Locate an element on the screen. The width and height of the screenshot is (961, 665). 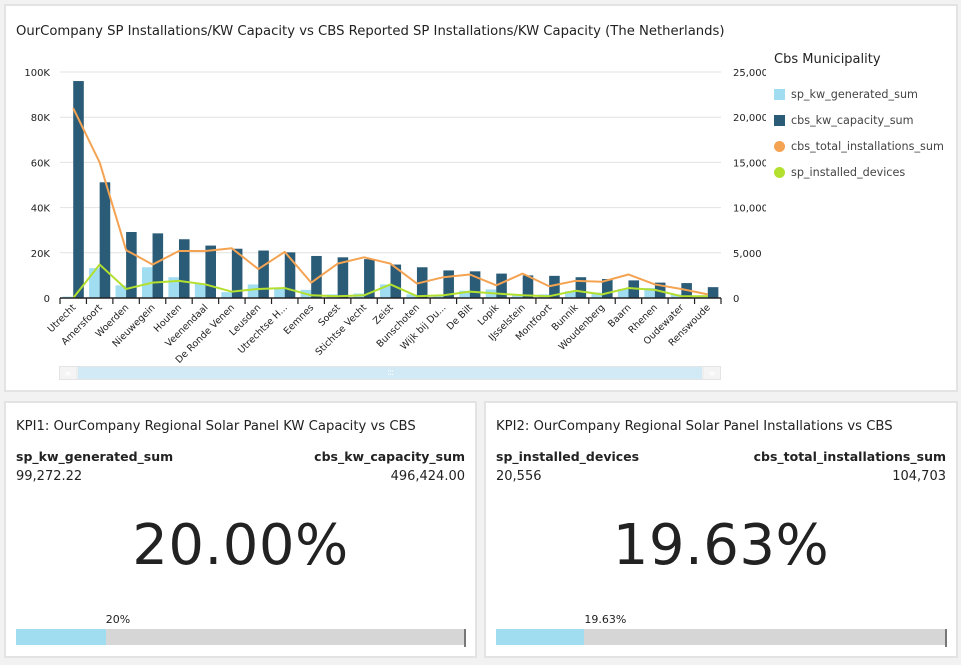
legend-label: cbs_total_installations_sum is located at coordinates (867, 146).